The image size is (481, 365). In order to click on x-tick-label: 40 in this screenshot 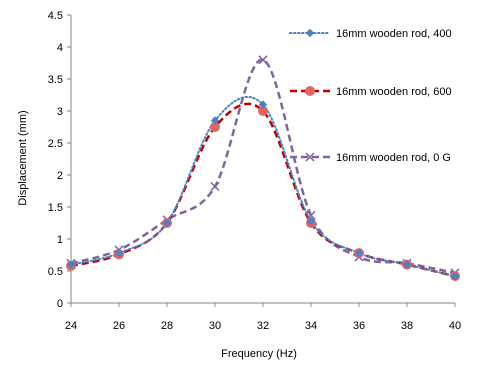, I will do `click(455, 326)`.